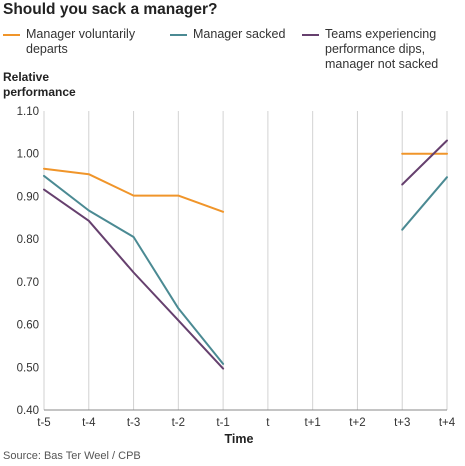 Image resolution: width=465 pixels, height=466 pixels. Describe the element at coordinates (43, 423) in the screenshot. I see `x-tick-label: t-5` at that location.